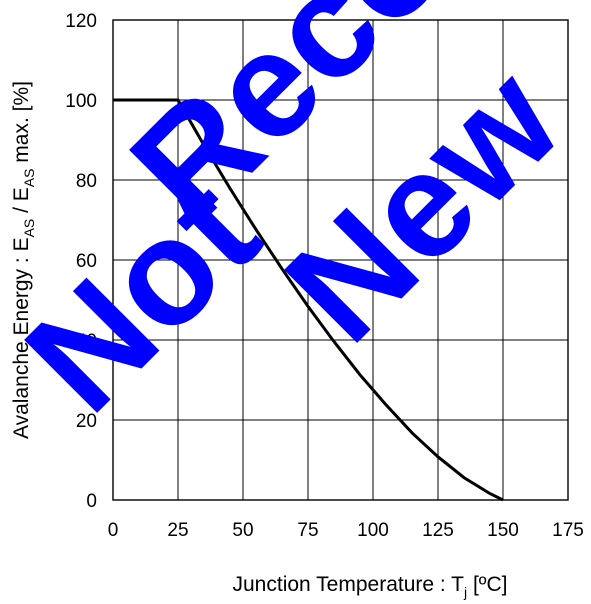 Image resolution: width=591 pixels, height=604 pixels. I want to click on y-tick-label: 40, so click(86, 341).